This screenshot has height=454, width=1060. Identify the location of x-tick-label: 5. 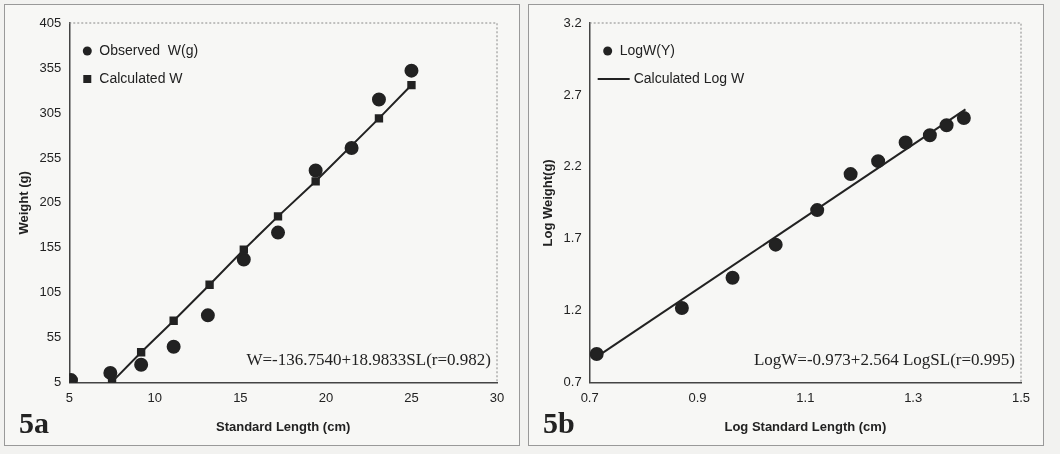
(69, 398).